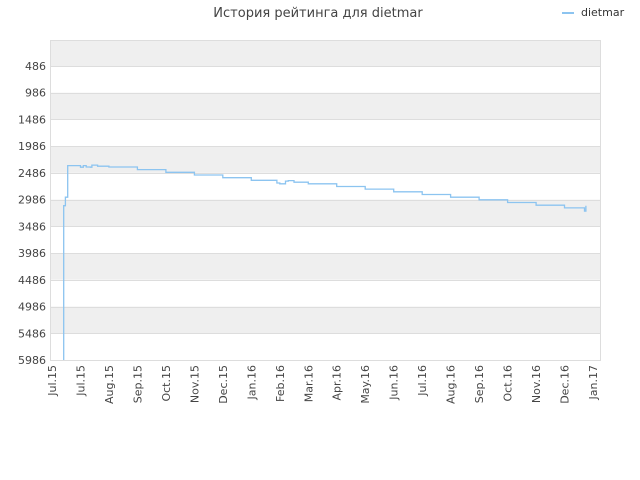  What do you see at coordinates (137, 384) in the screenshot?
I see `x-tick-label: Sep.15` at bounding box center [137, 384].